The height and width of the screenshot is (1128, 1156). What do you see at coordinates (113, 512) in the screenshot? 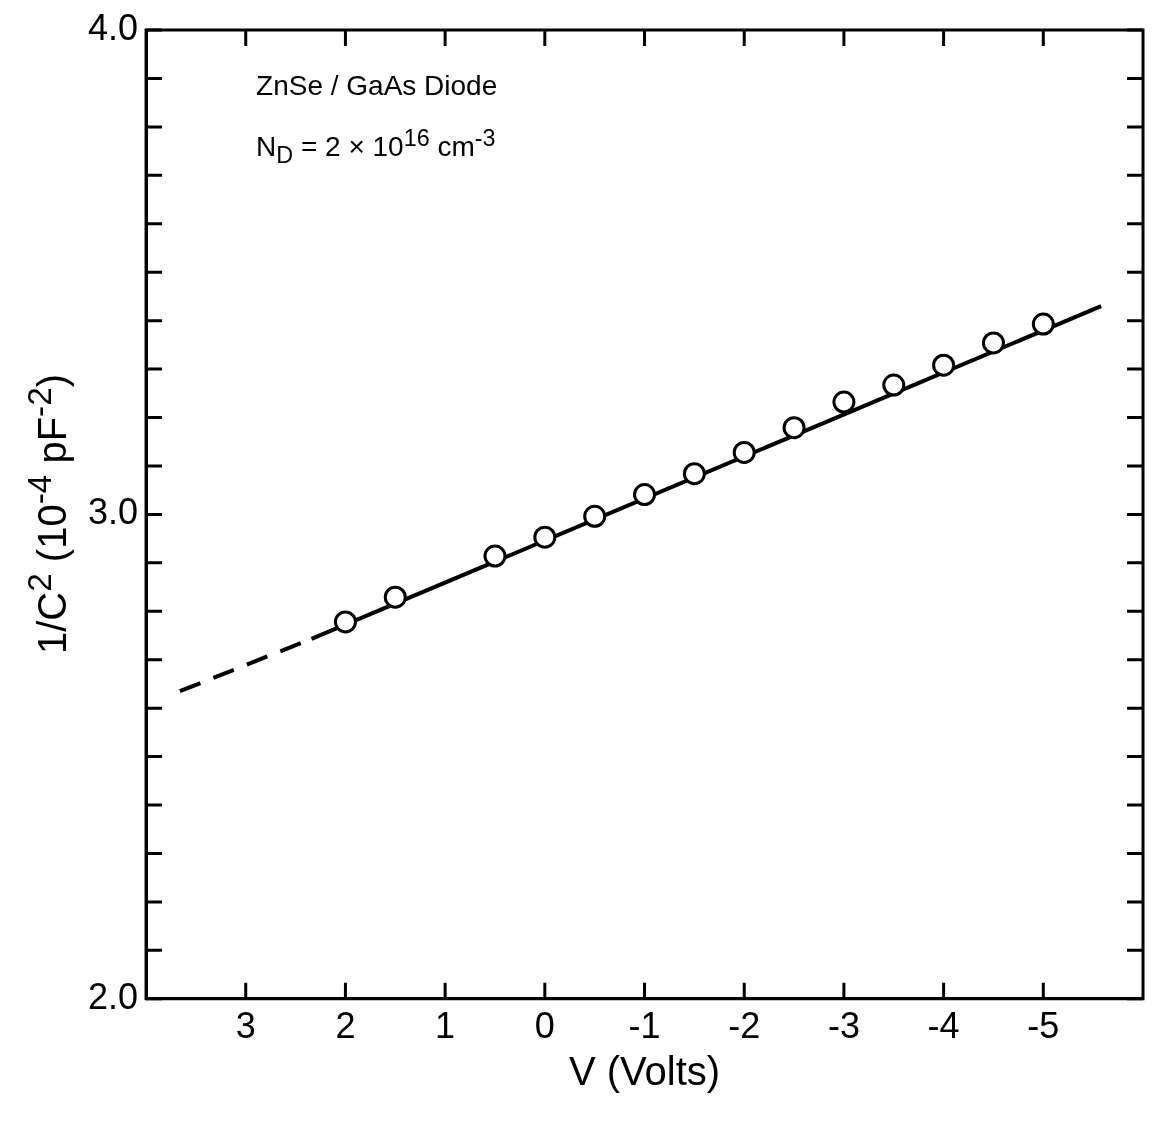
I see `y-tick-label: 3.0` at bounding box center [113, 512].